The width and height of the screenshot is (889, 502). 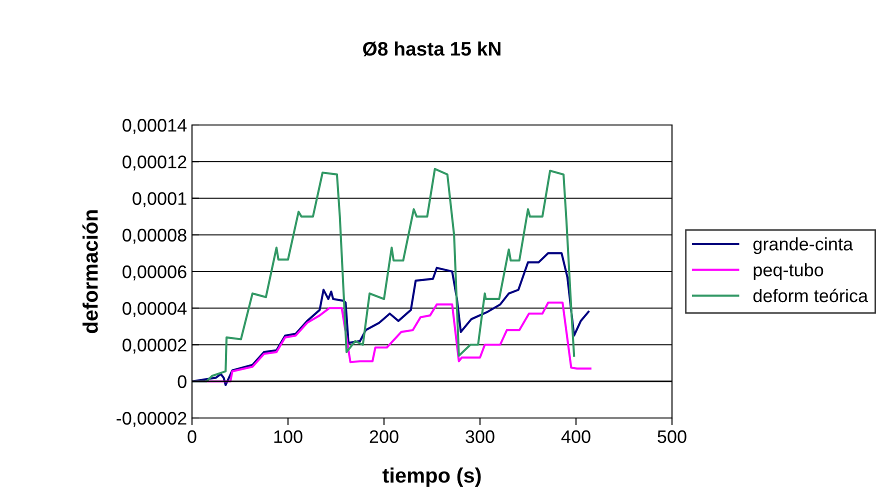 I want to click on x-tick-label: 400, so click(x=575, y=437).